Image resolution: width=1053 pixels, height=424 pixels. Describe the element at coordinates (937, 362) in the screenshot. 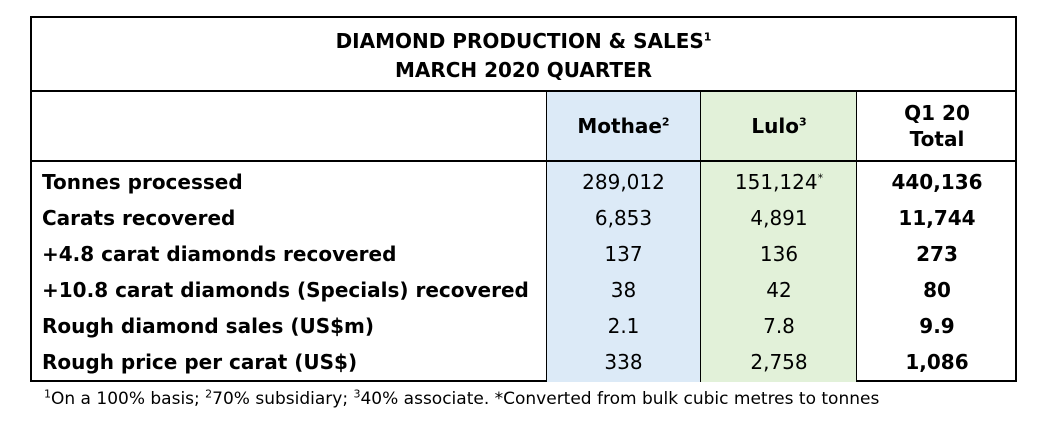

I see `total-value: 1,086` at that location.